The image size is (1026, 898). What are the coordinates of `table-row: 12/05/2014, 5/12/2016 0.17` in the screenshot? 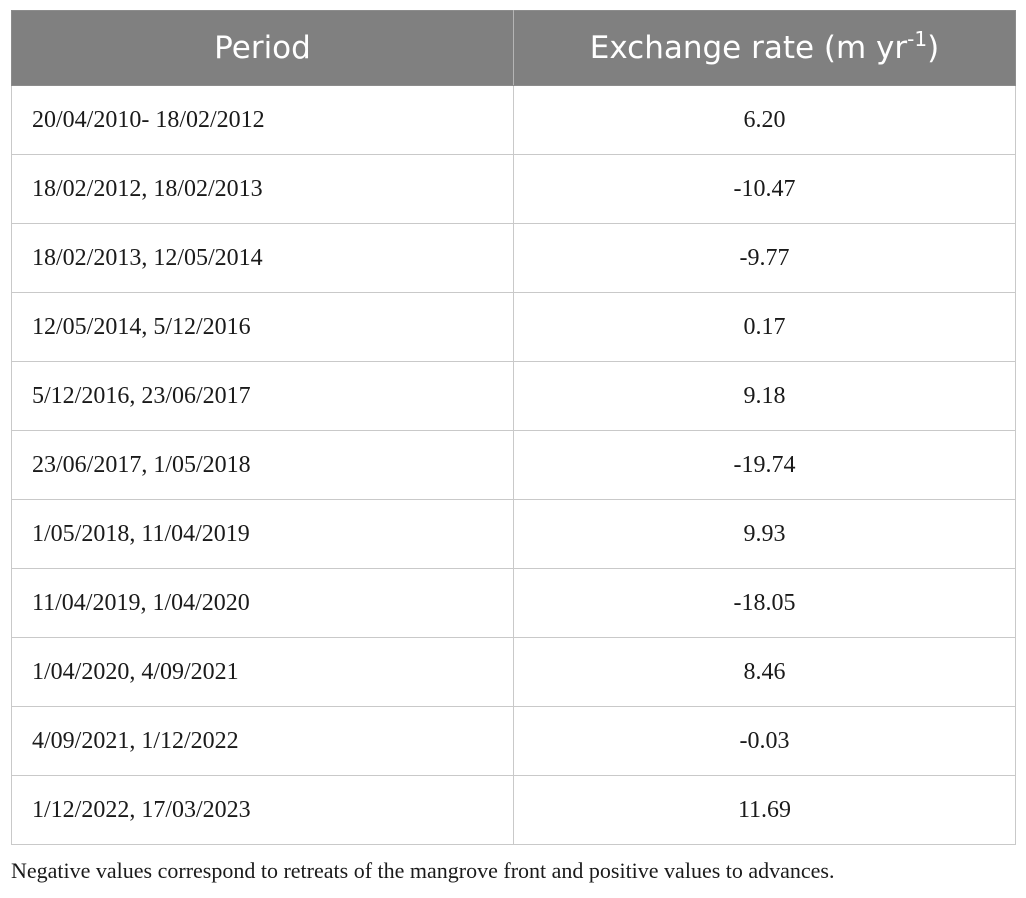 It's located at (513, 327).